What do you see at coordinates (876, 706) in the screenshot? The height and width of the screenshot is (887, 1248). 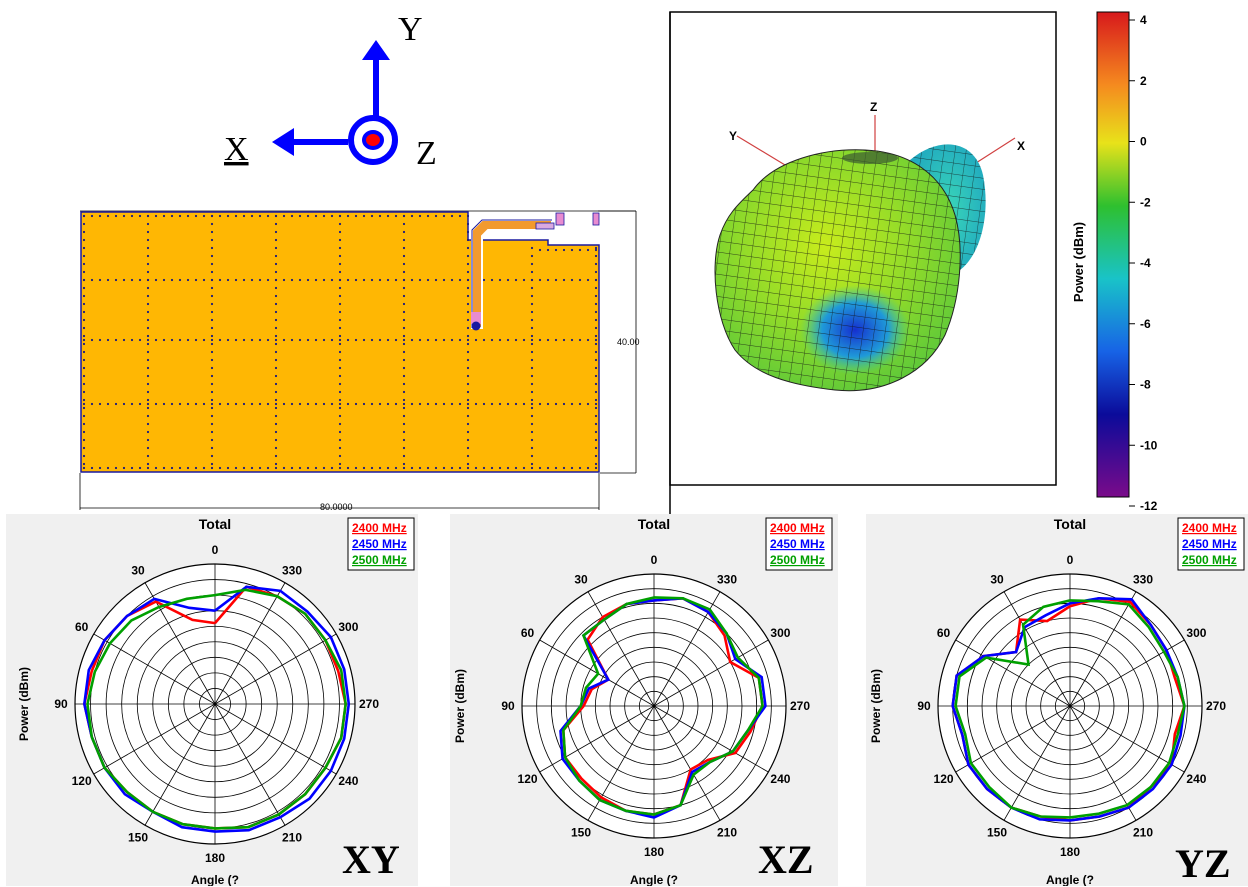 I see `chart-ylabel: Power (dBm)` at bounding box center [876, 706].